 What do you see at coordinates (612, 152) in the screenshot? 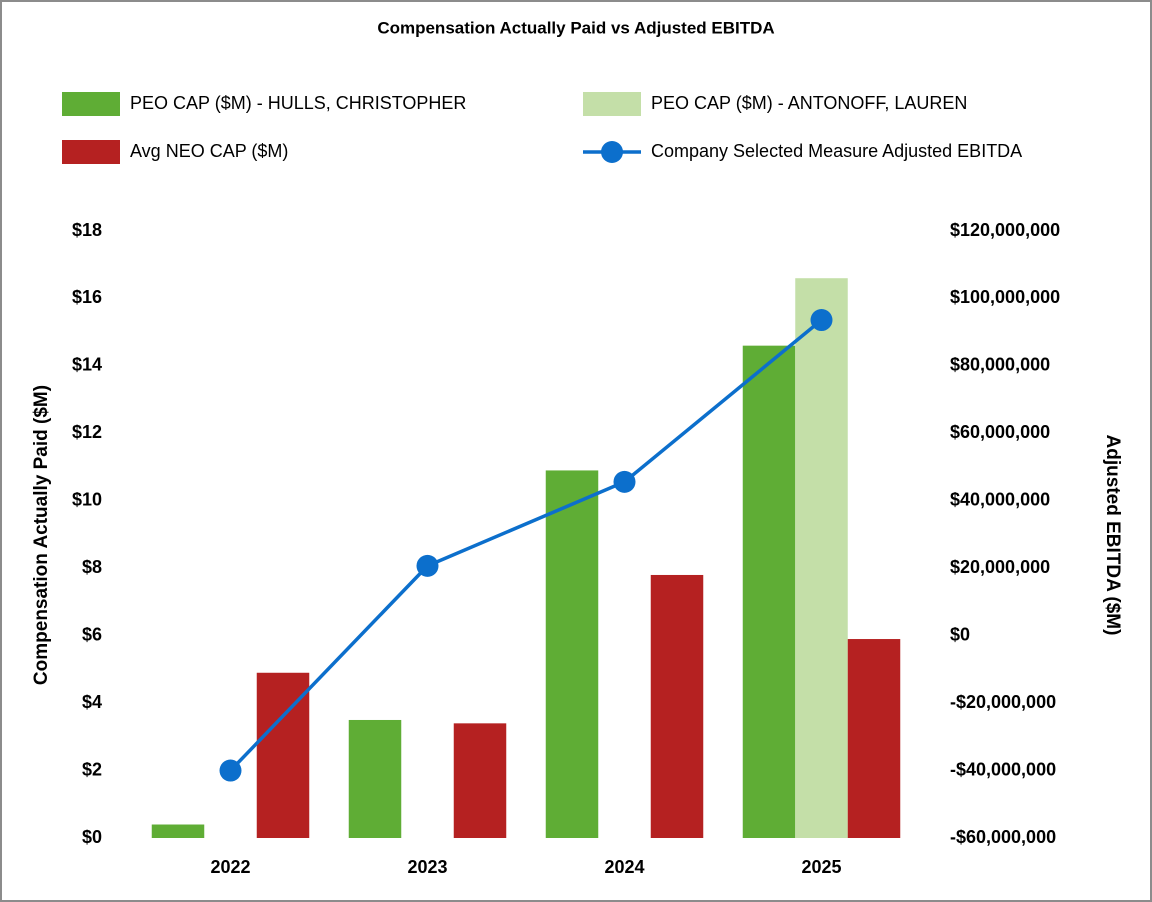
I see `legend-marker` at bounding box center [612, 152].